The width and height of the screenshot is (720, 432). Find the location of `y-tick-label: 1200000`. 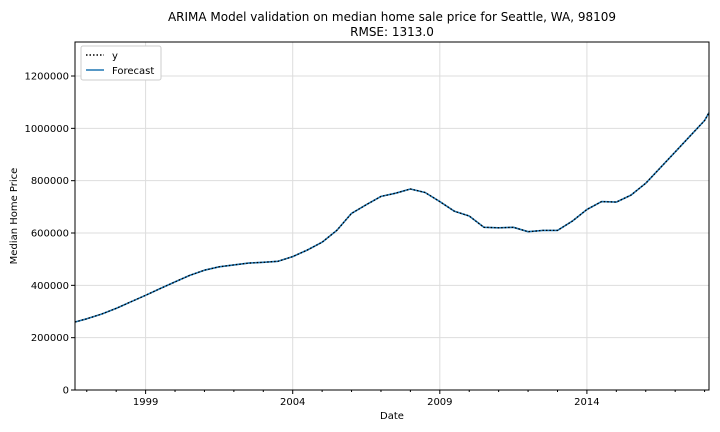

y-tick-label: 1200000 is located at coordinates (46, 77).